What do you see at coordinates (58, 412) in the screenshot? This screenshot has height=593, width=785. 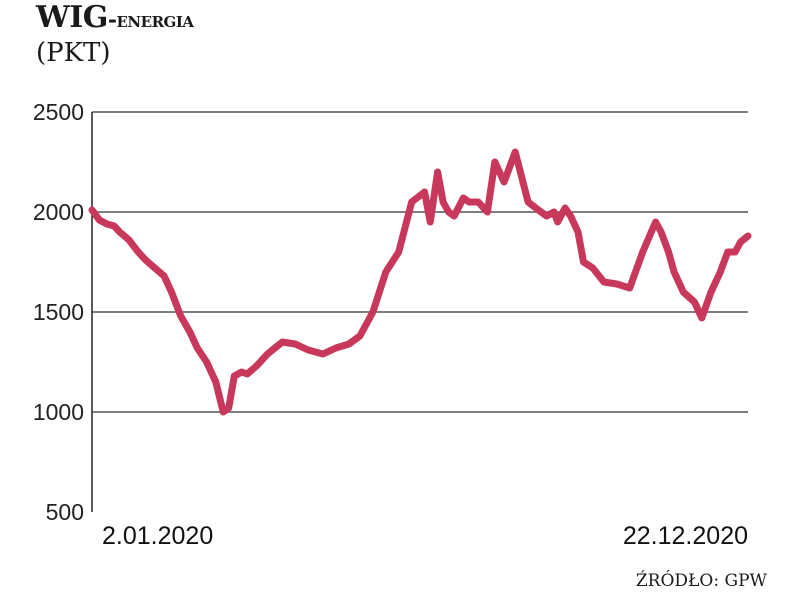 I see `y-tick-label: 1000` at bounding box center [58, 412].